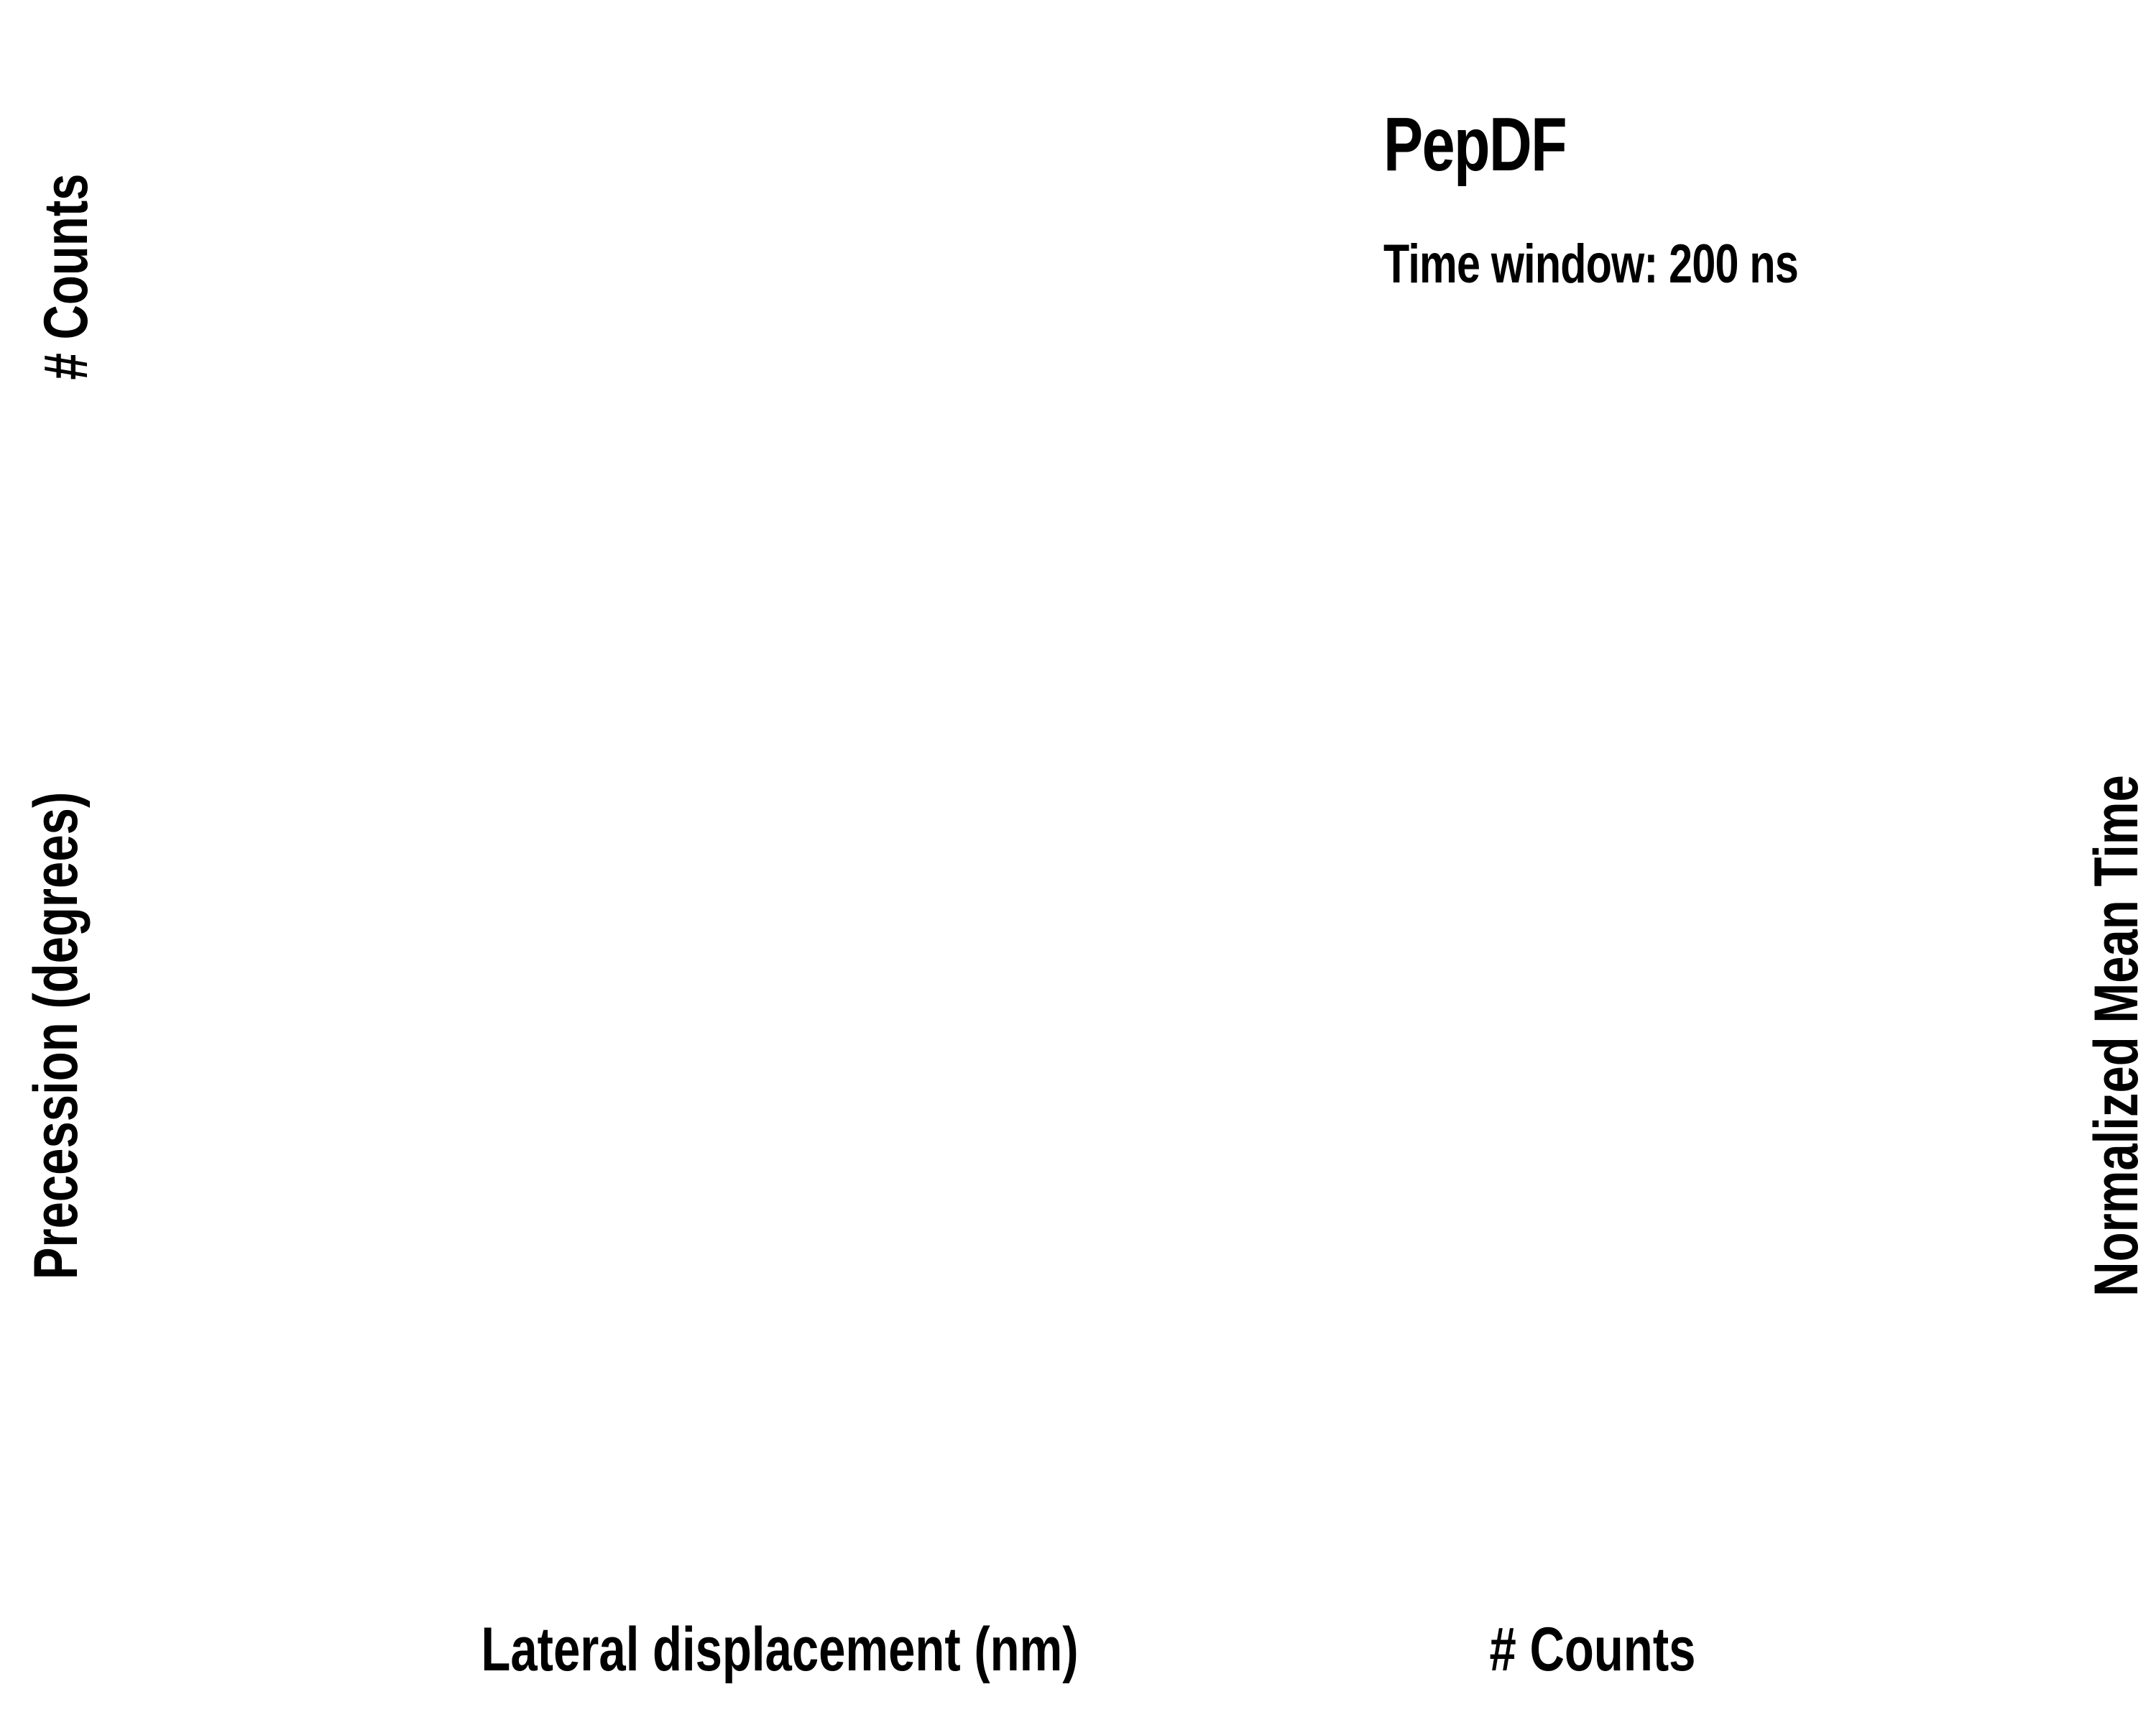 The image size is (2156, 1725). What do you see at coordinates (780, 277) in the screenshot?
I see `top-marginal-histogram` at bounding box center [780, 277].